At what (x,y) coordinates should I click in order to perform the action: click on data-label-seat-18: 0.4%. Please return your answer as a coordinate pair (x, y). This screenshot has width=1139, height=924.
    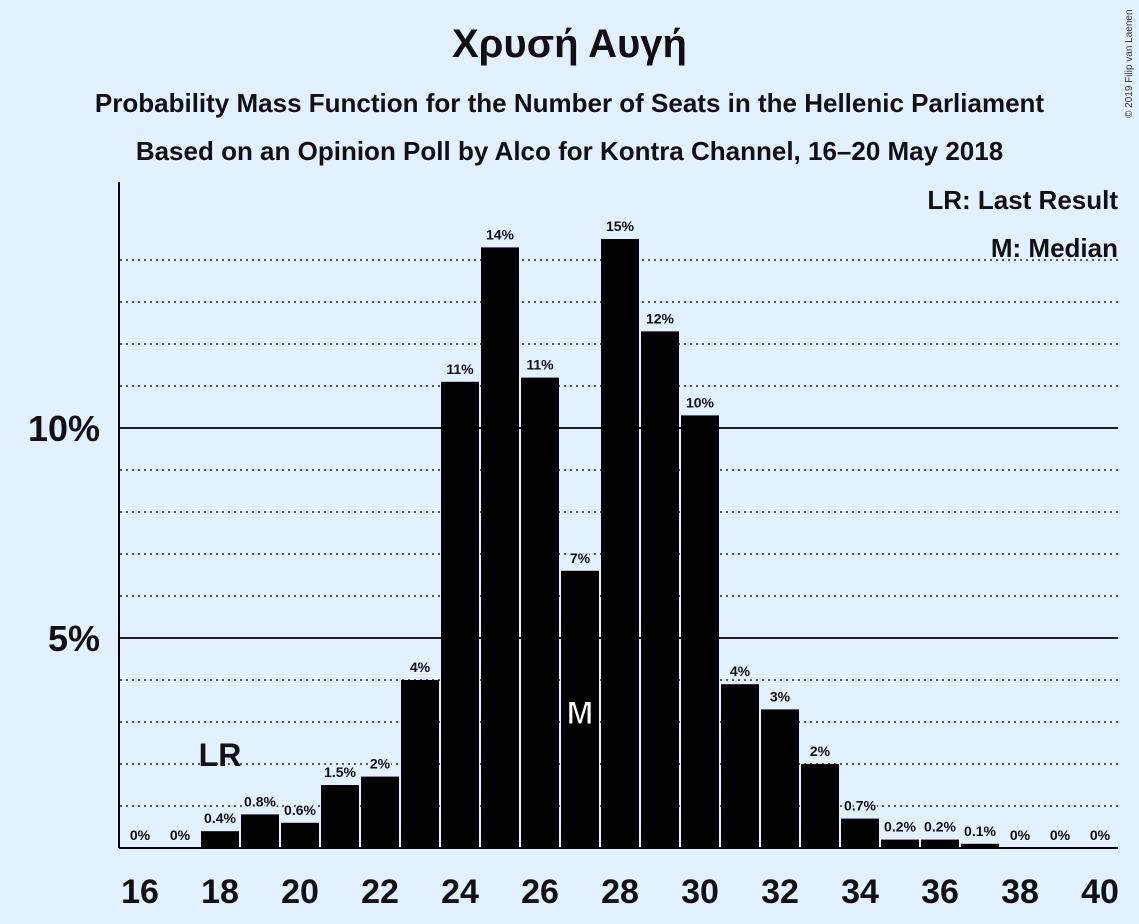
    Looking at the image, I should click on (220, 818).